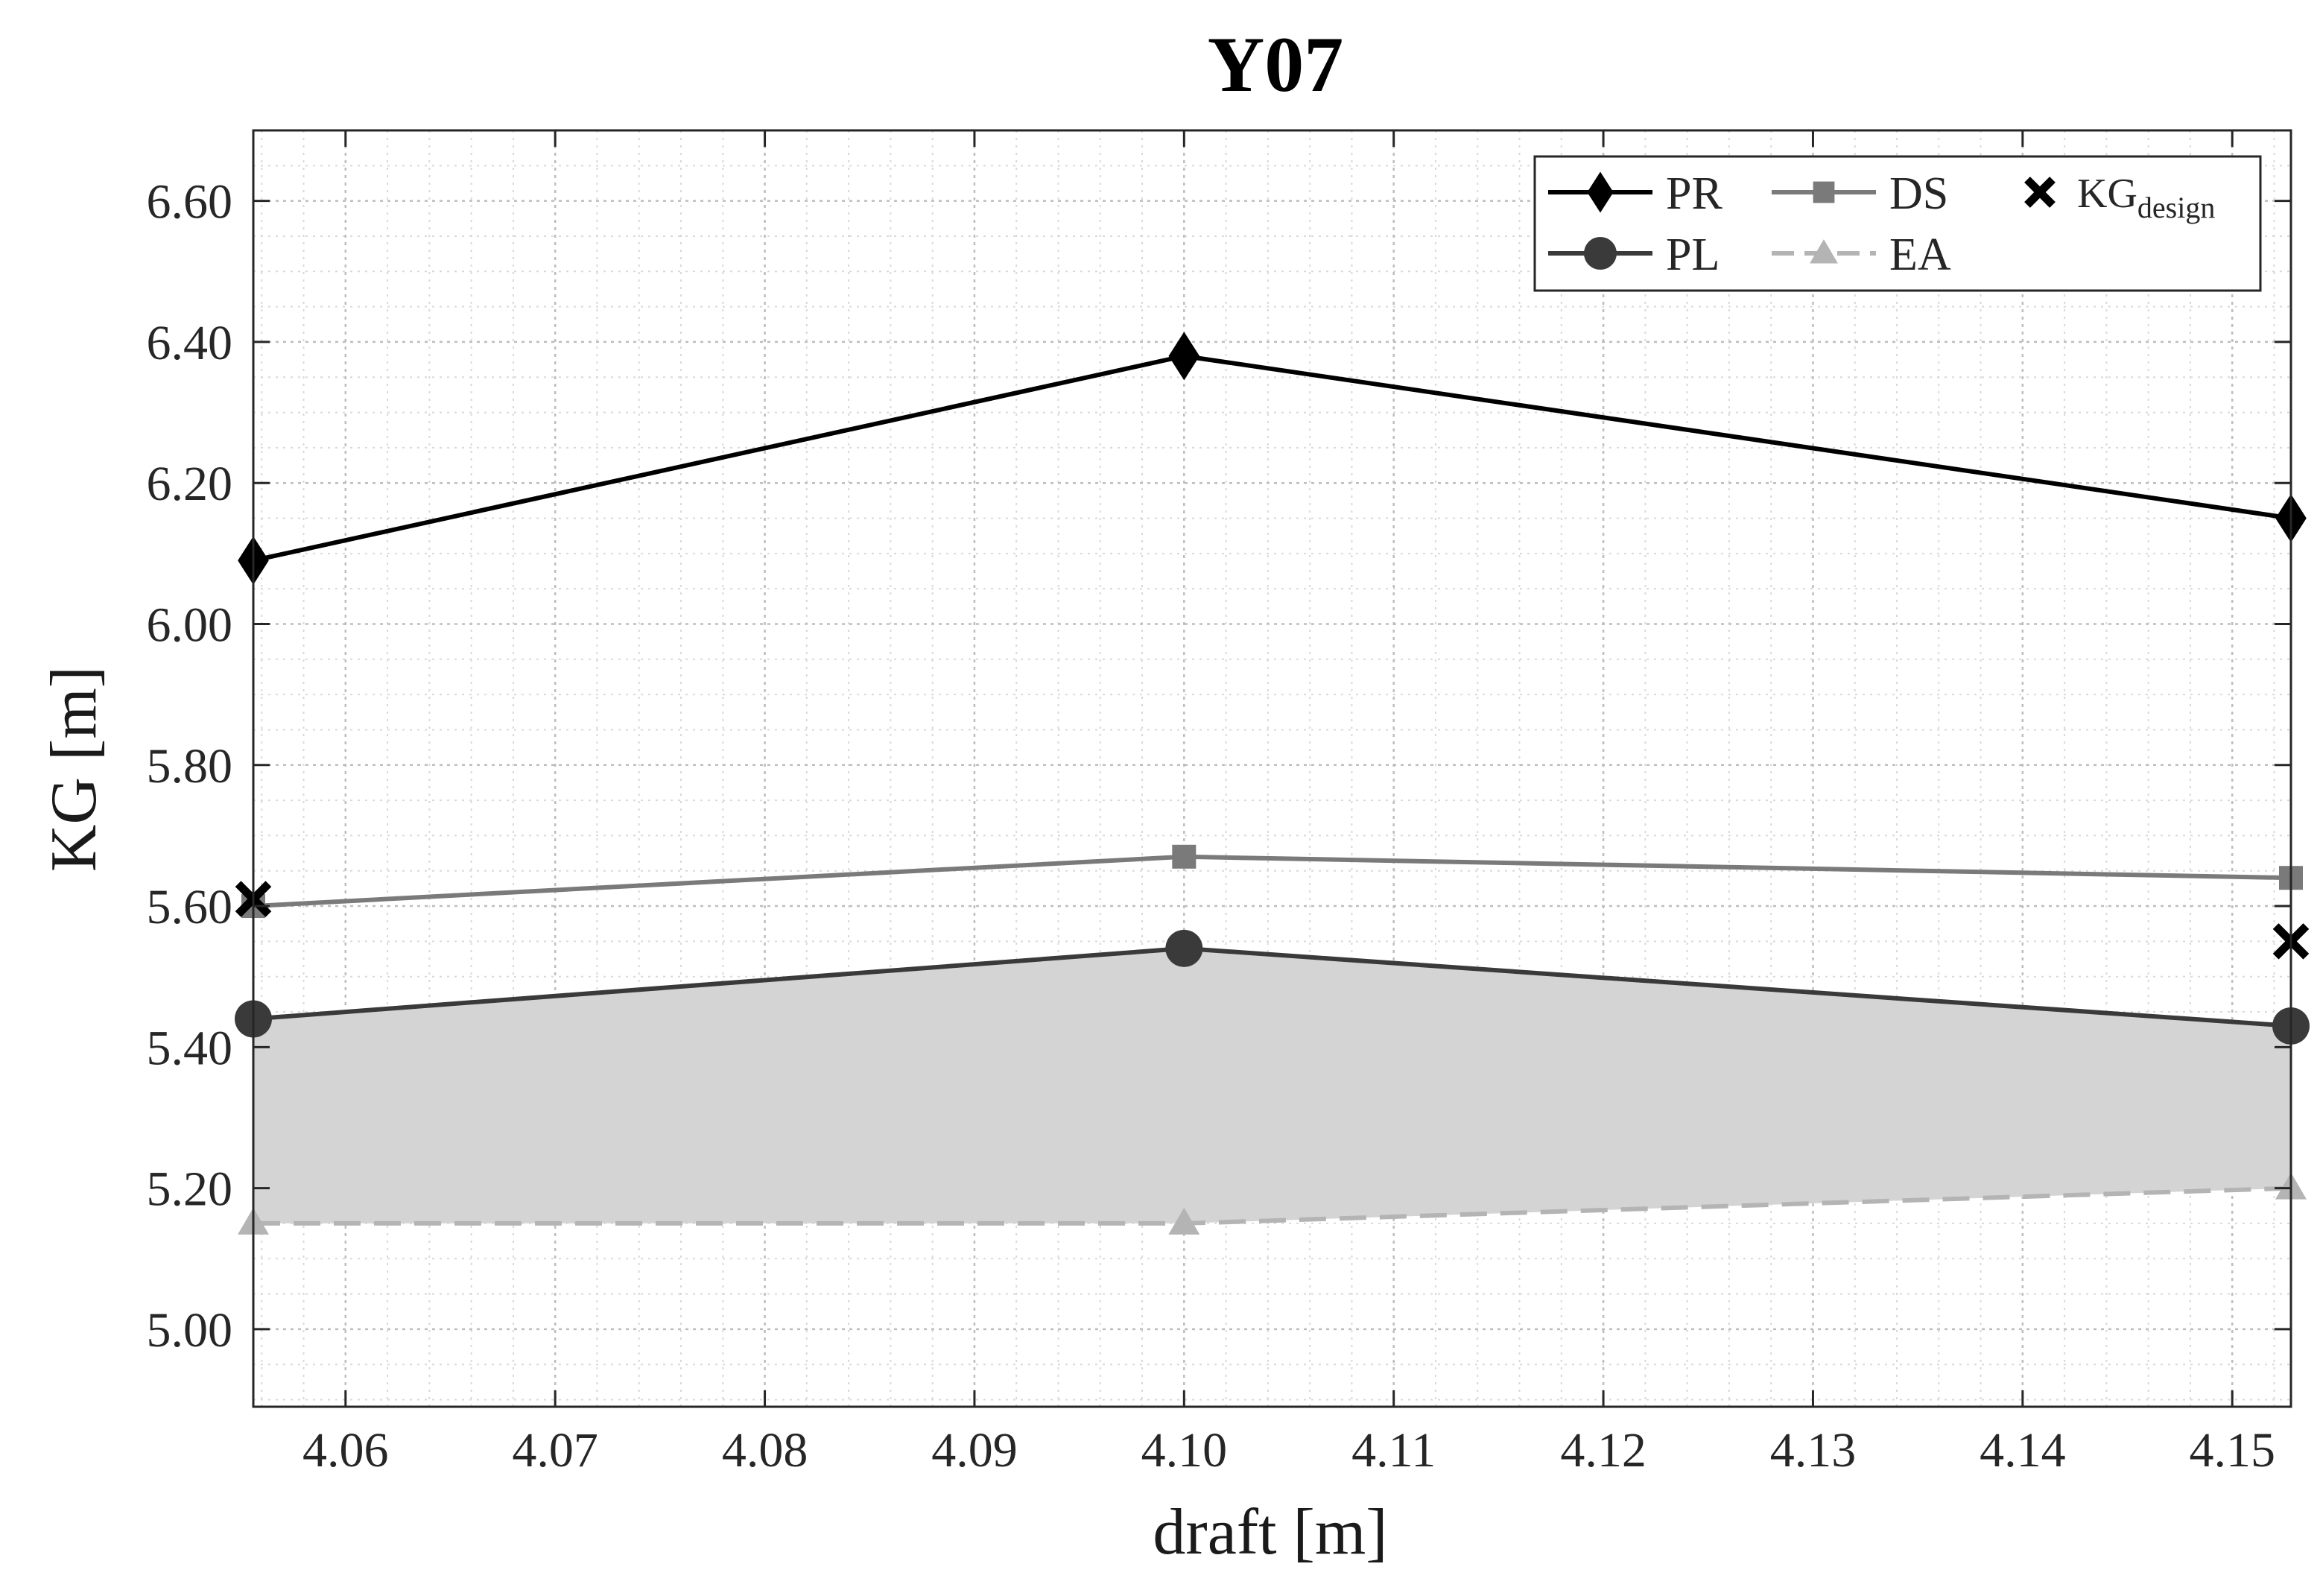  I want to click on x-tick-label: 4.06, so click(346, 1450).